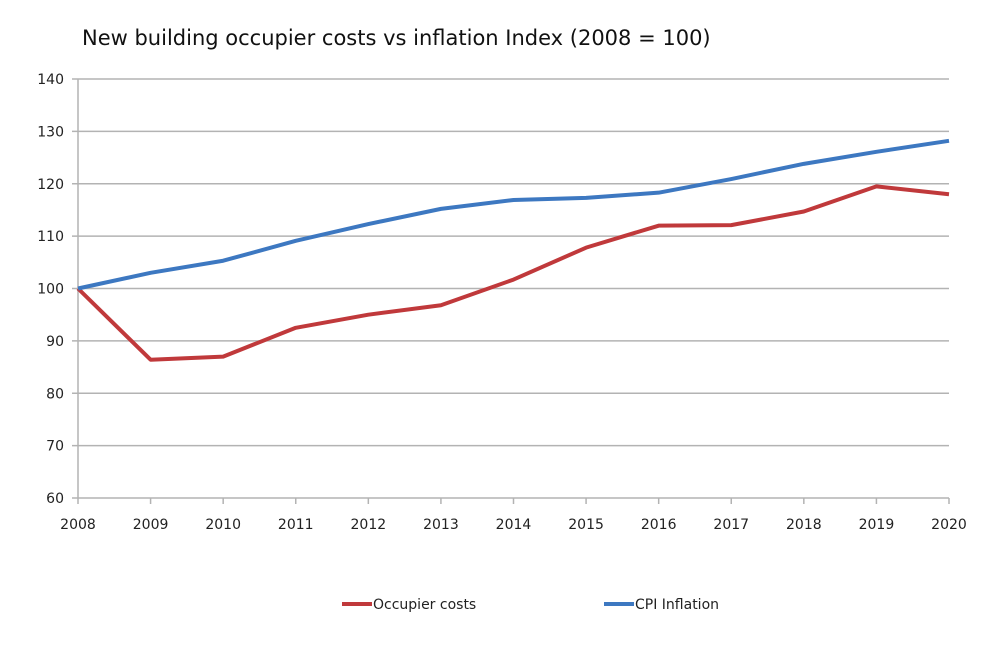  What do you see at coordinates (151, 525) in the screenshot?
I see `x-tick-label: 2009` at bounding box center [151, 525].